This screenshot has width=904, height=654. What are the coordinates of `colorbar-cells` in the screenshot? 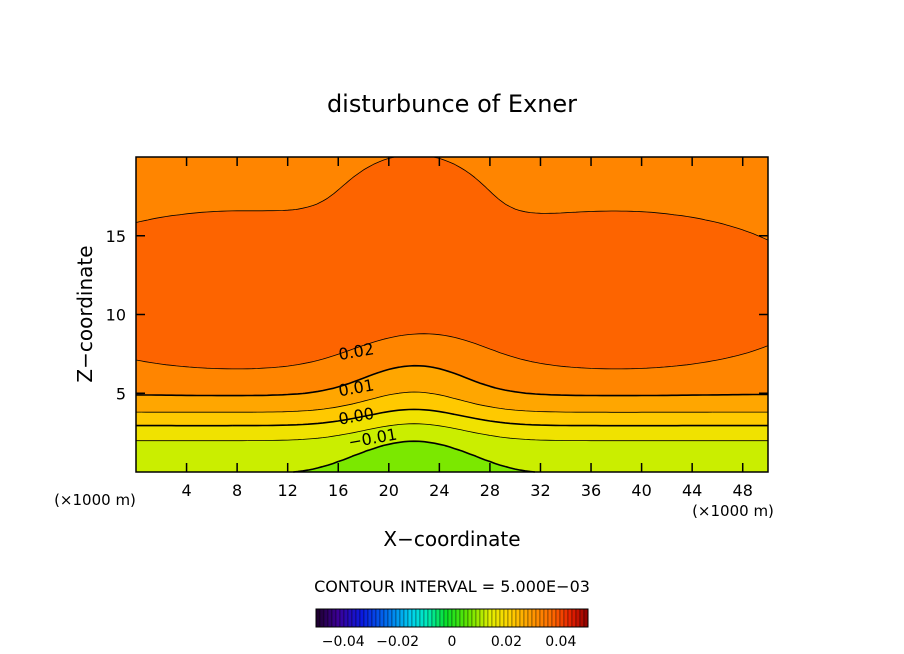 It's located at (452, 618).